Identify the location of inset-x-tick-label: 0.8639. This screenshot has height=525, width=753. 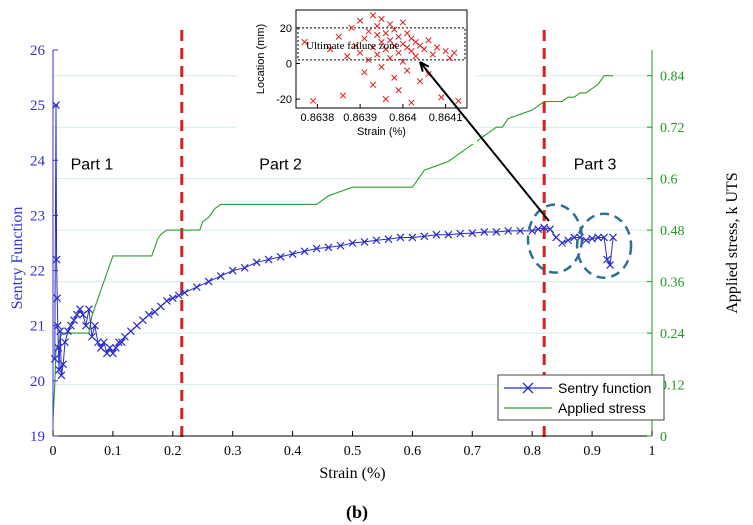
(360, 118).